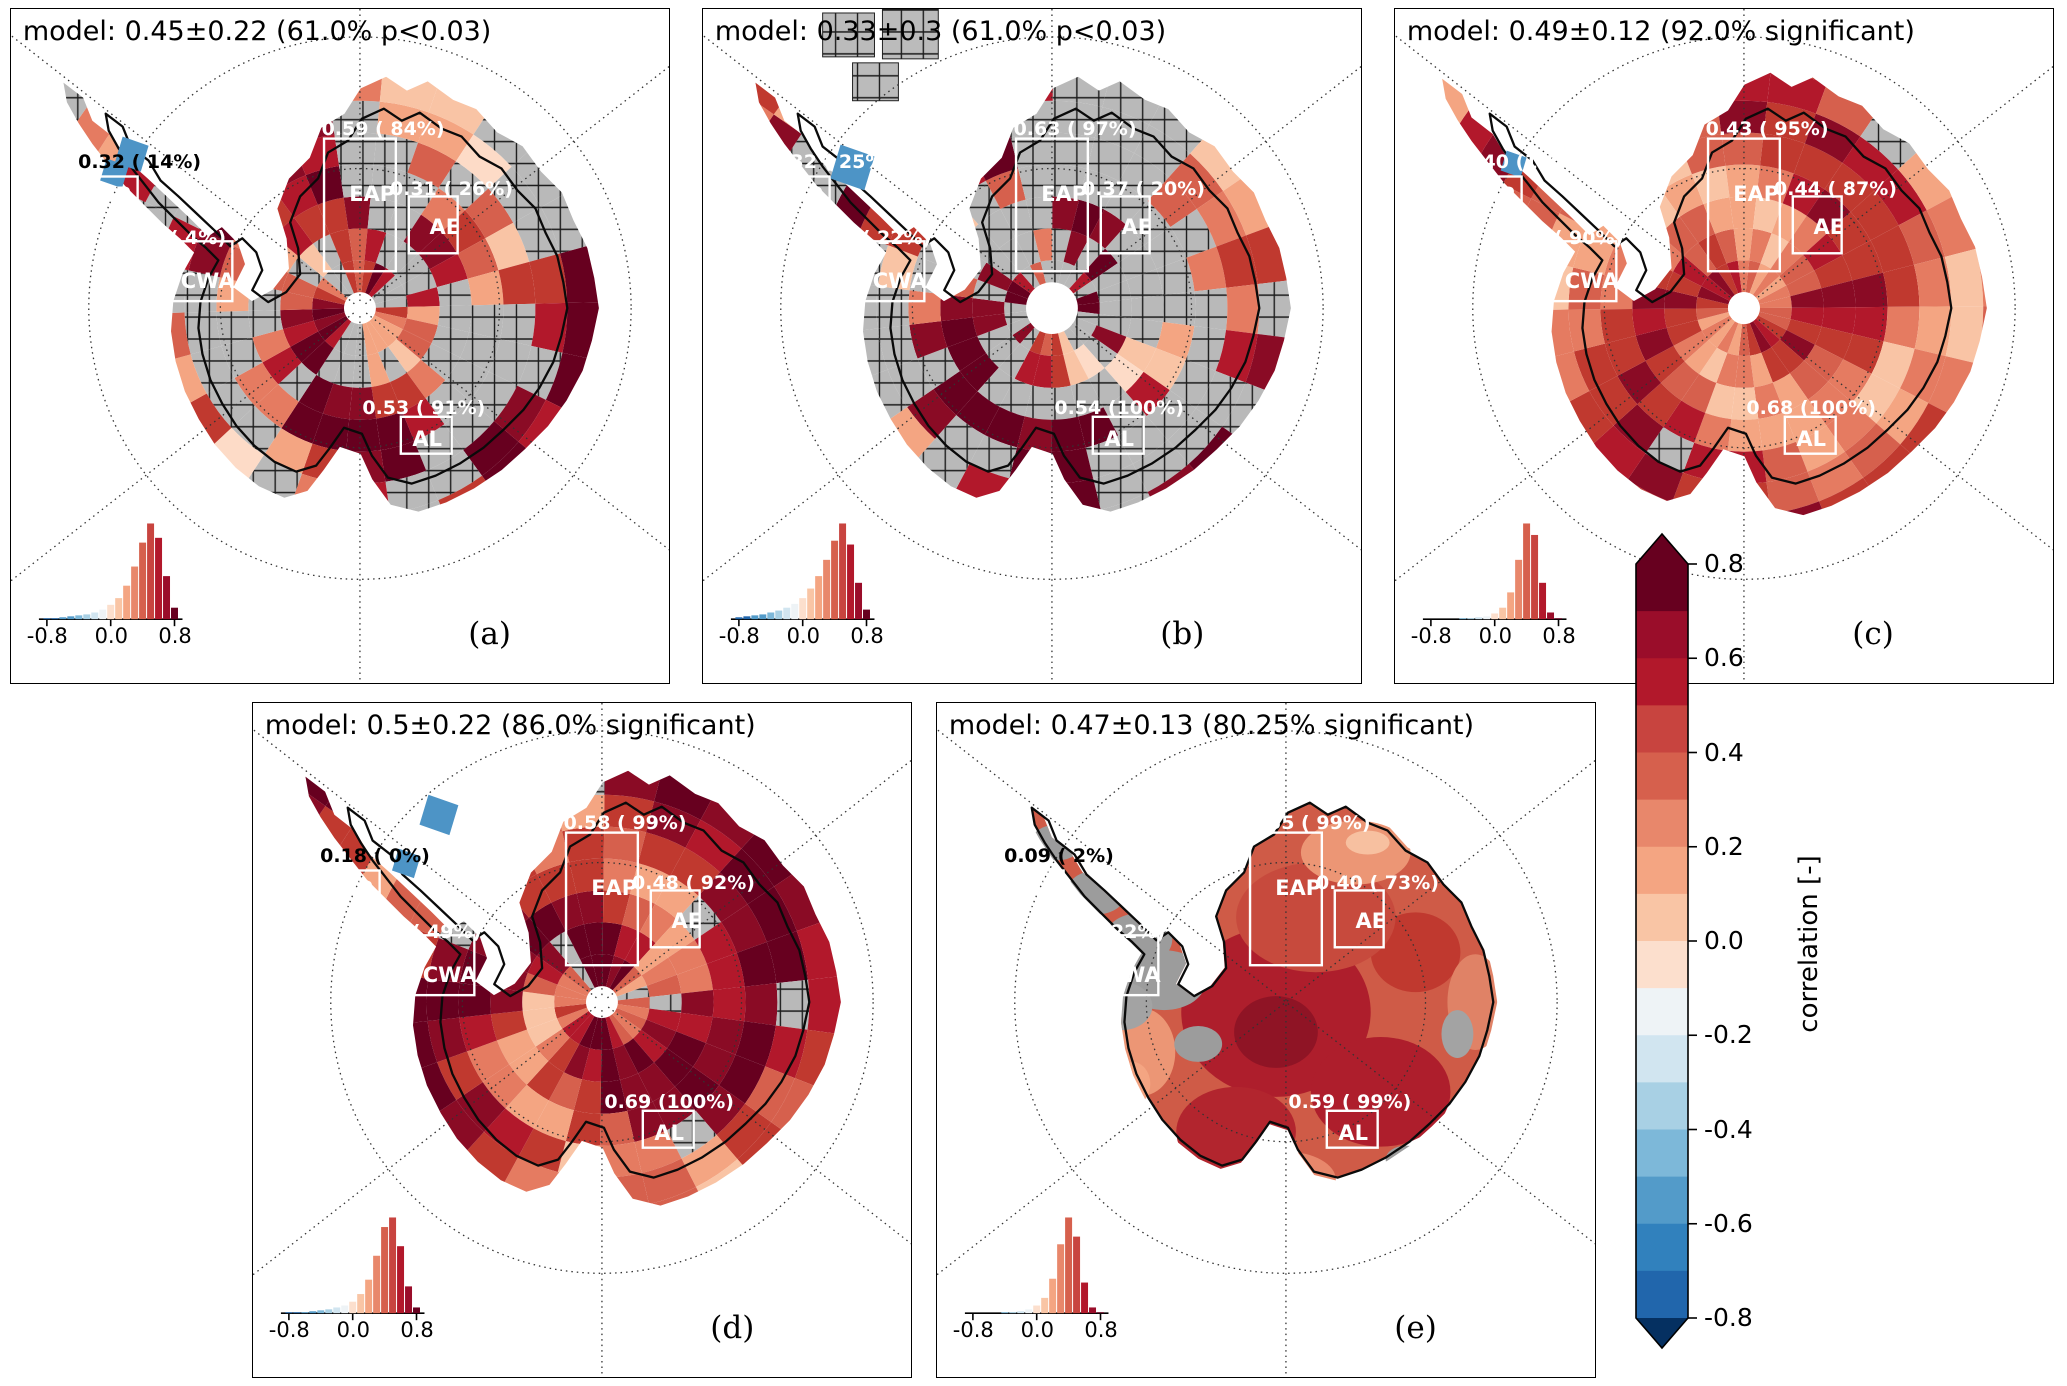 Image resolution: width=2067 pixels, height=1386 pixels. What do you see at coordinates (1099, 965) in the screenshot?
I see `region-box-CWA` at bounding box center [1099, 965].